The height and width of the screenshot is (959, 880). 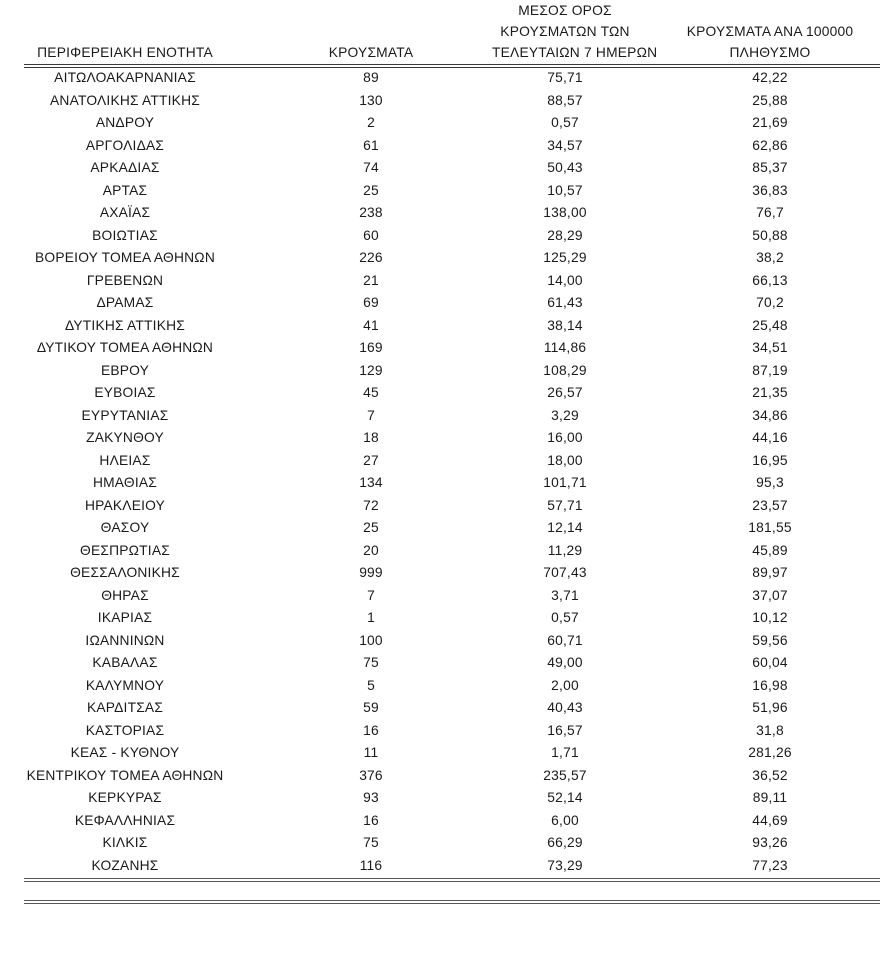 What do you see at coordinates (440, 123) in the screenshot?
I see `table-row: ΑΝΔΡΟΥ 2 0,57 21,69` at bounding box center [440, 123].